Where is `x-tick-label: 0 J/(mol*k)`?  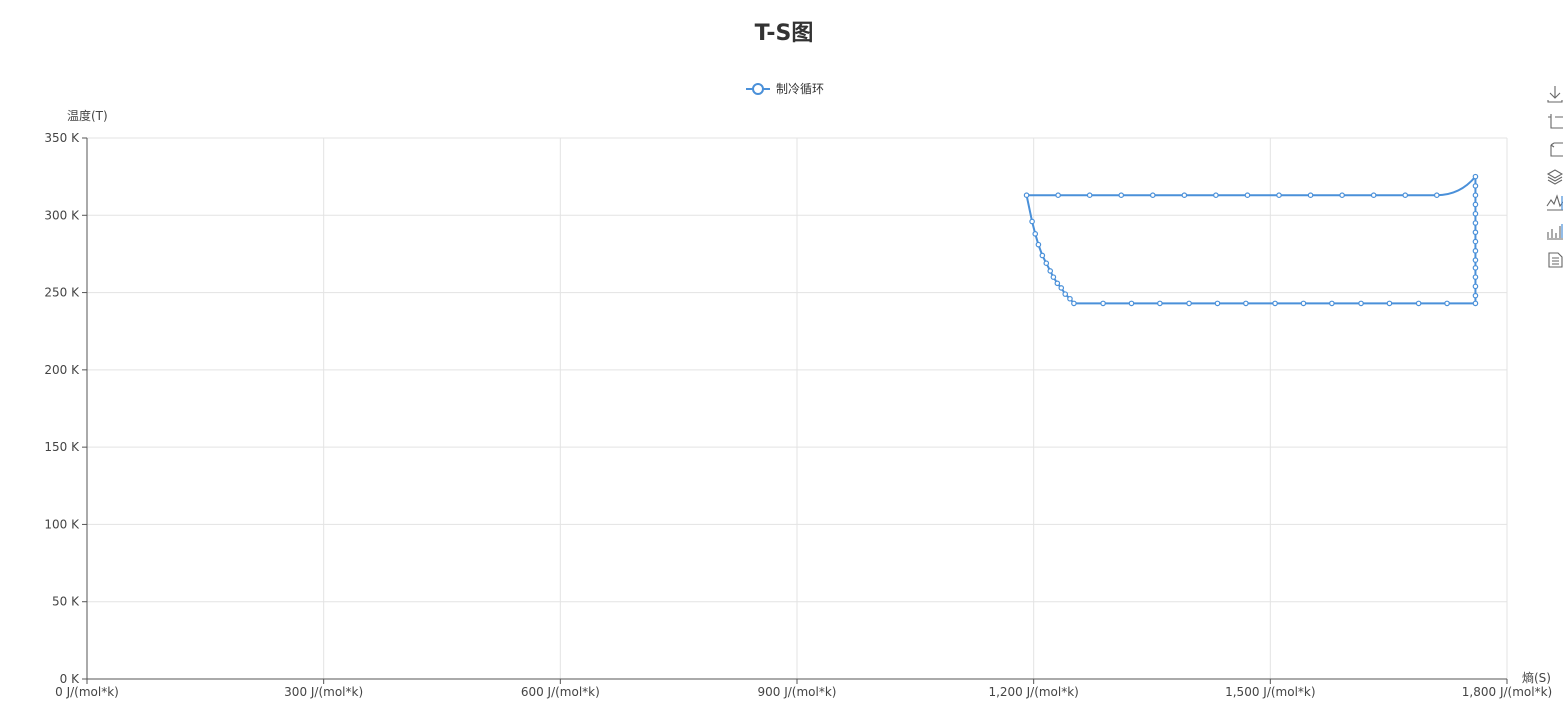 x-tick-label: 0 J/(mol*k) is located at coordinates (87, 692).